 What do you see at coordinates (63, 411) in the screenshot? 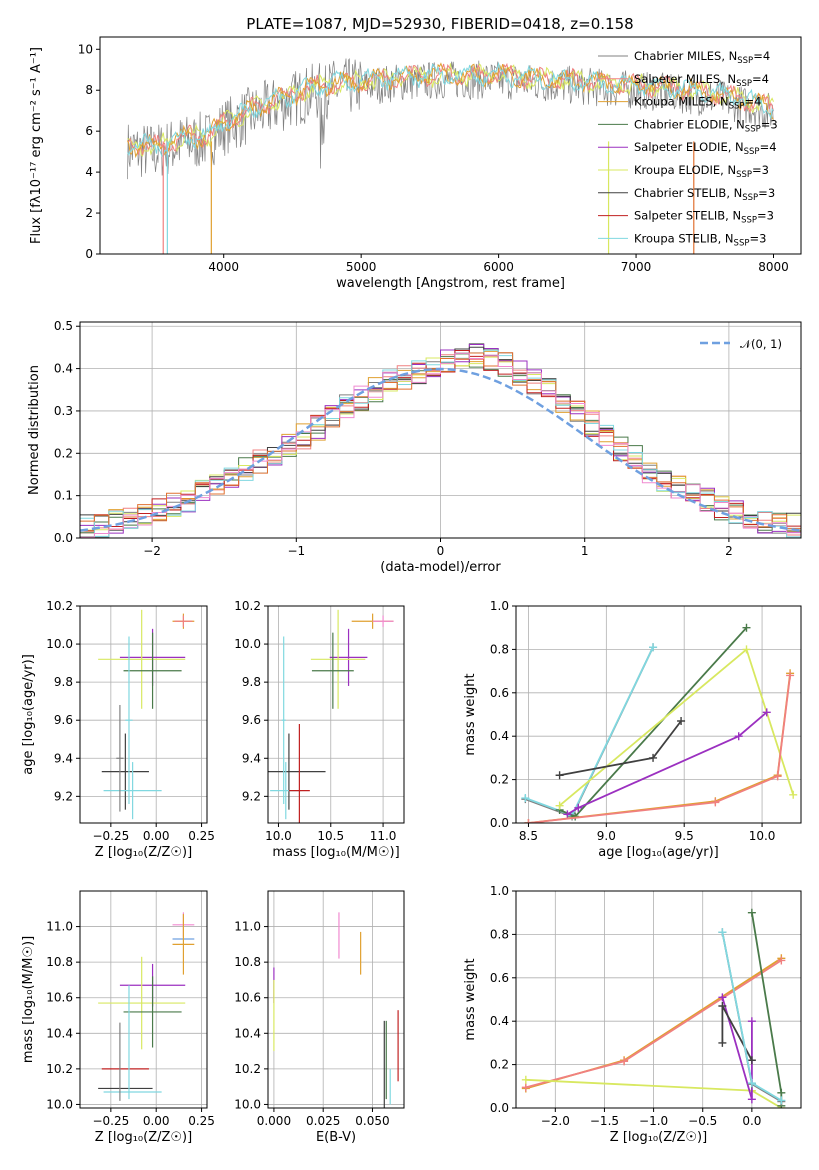
I see `y-tick-label: 0.3` at bounding box center [63, 411].